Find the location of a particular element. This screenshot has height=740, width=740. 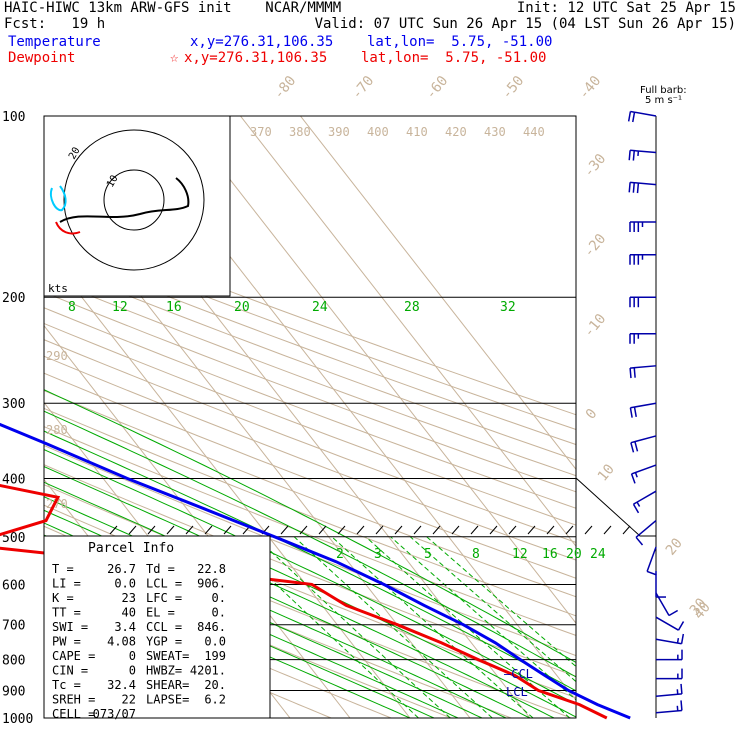

legend-dewpoint: Dewpoint is located at coordinates (42, 58).